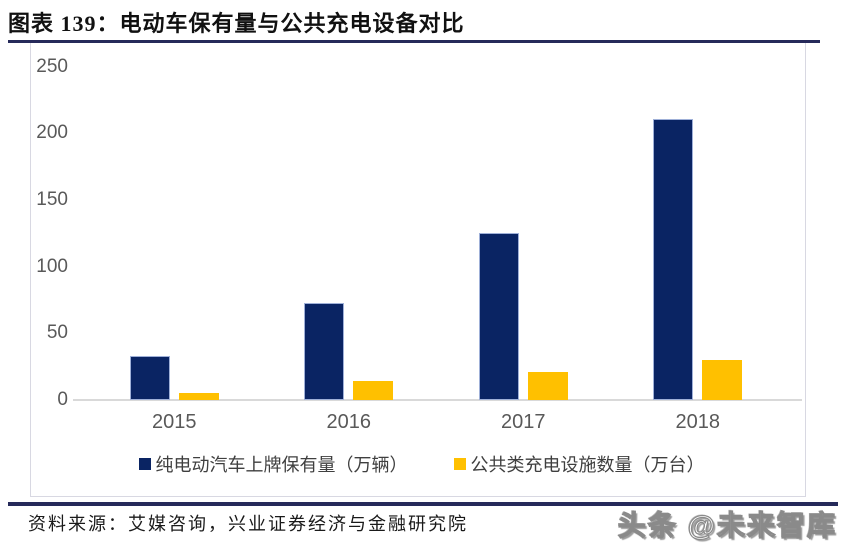 The image size is (843, 543). What do you see at coordinates (149, 377) in the screenshot?
I see `bar-ev-2015` at bounding box center [149, 377].